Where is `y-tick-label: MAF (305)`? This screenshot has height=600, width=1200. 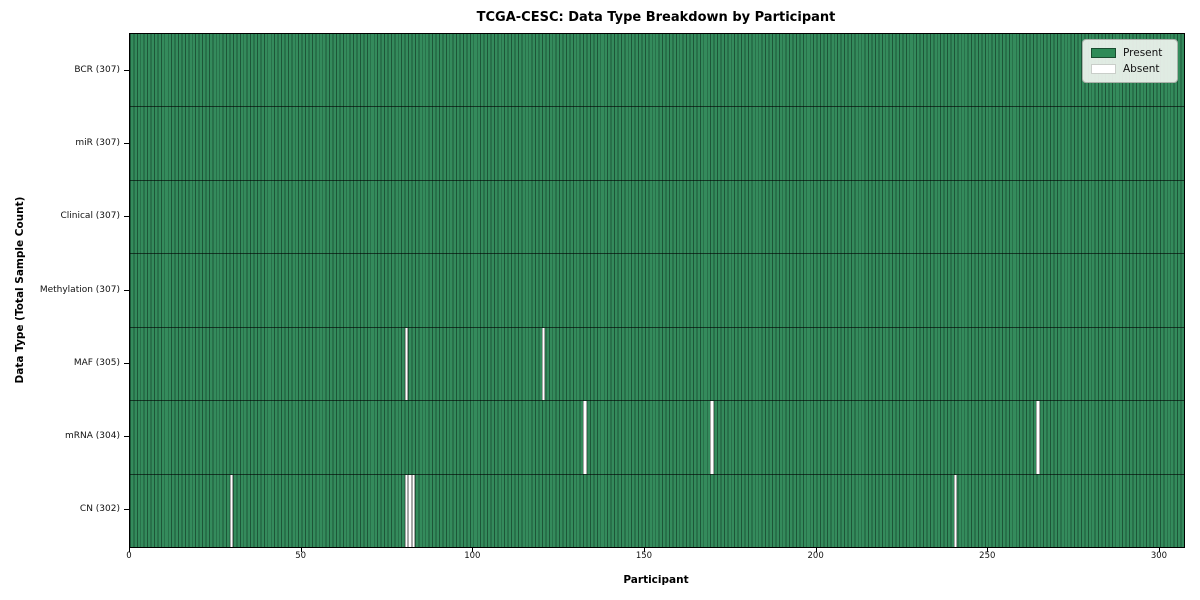 y-tick-label: MAF (305) is located at coordinates (96, 362).